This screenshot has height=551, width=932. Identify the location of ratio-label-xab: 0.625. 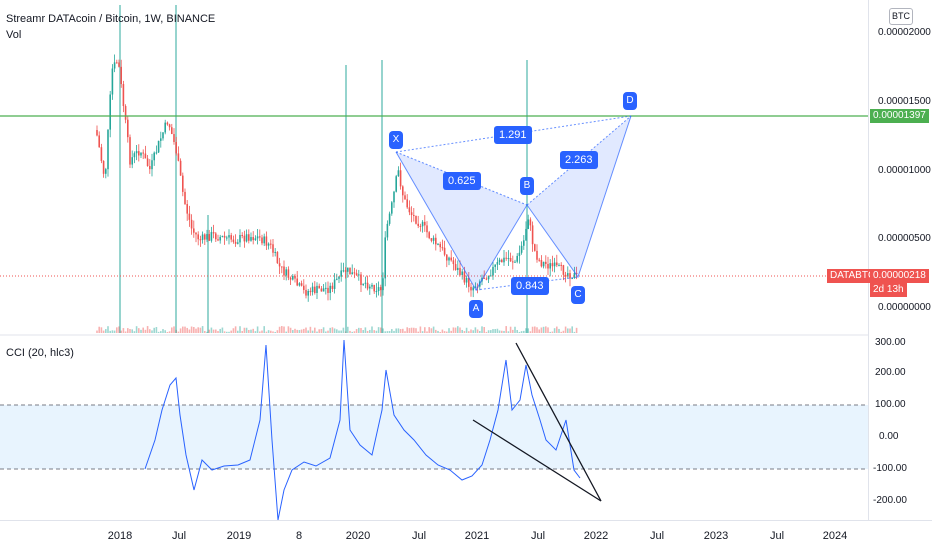
(462, 181).